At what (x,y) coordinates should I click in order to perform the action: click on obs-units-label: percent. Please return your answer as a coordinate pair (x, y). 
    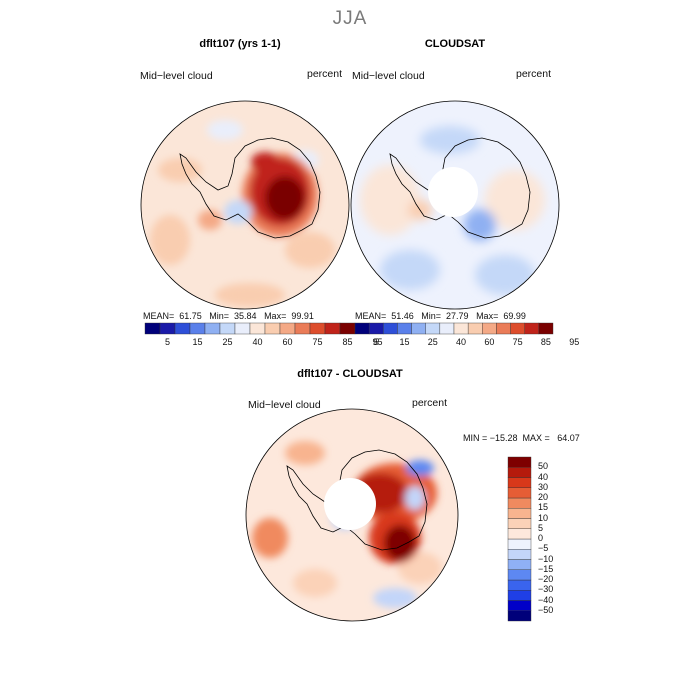
    Looking at the image, I should click on (534, 74).